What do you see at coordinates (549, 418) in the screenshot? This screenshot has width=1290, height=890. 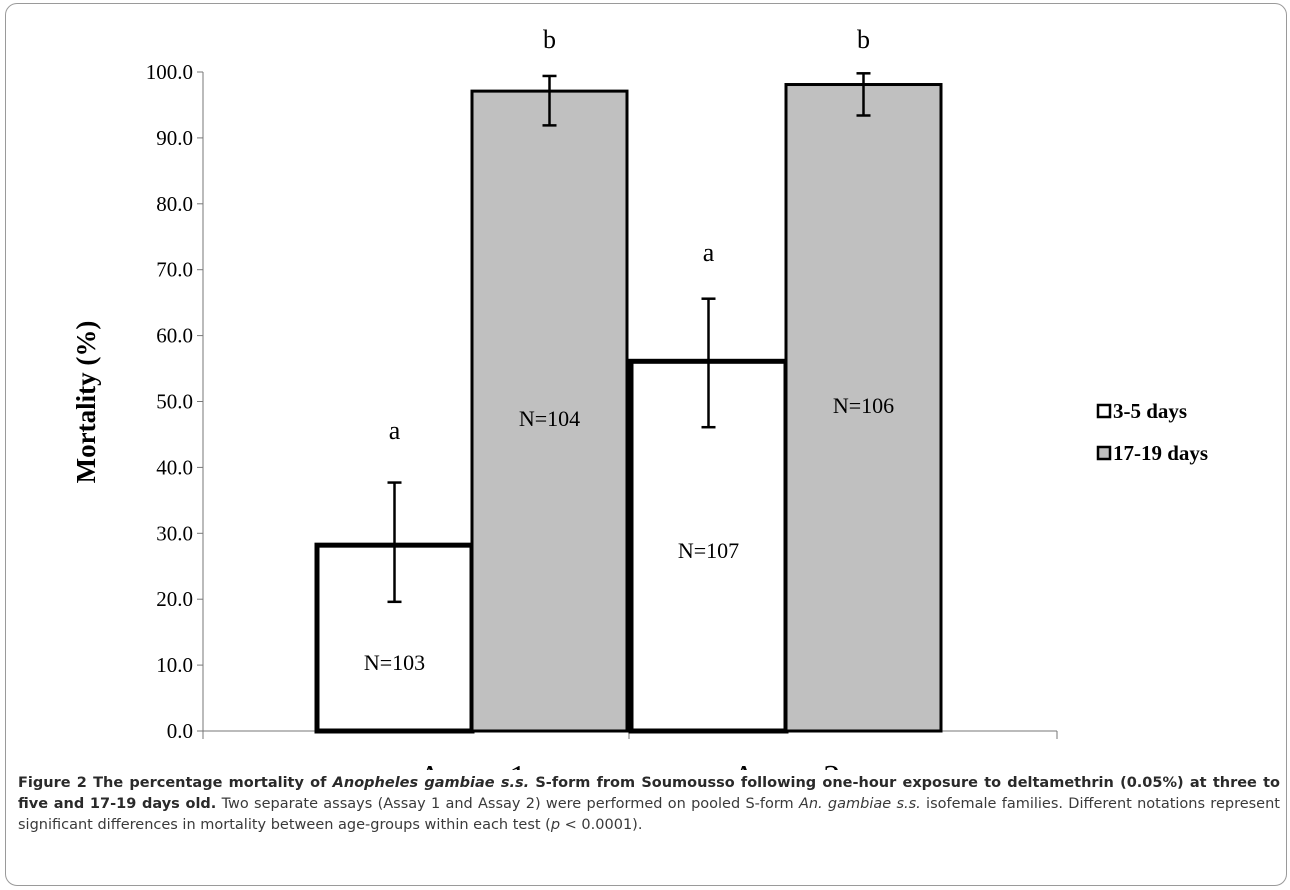 I see `bar-n-label: N=104` at bounding box center [549, 418].